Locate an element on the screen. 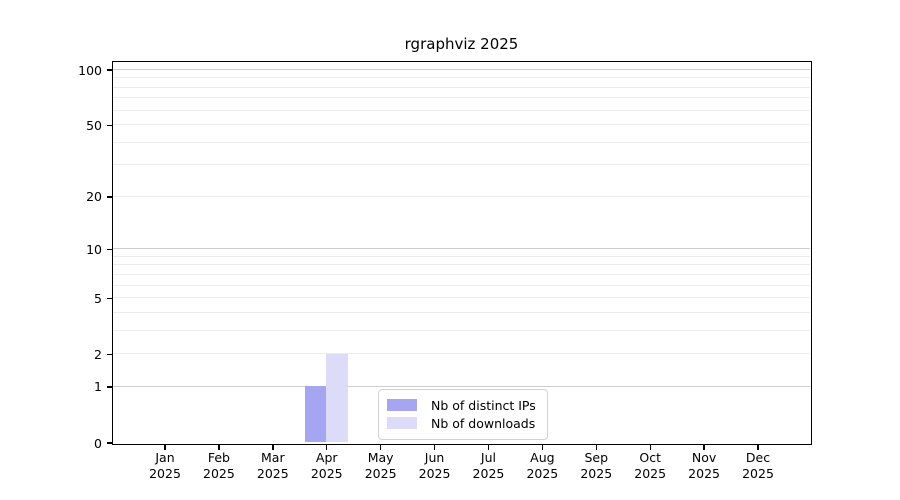 The width and height of the screenshot is (900, 500). x-tick-month: Nov is located at coordinates (704, 457).